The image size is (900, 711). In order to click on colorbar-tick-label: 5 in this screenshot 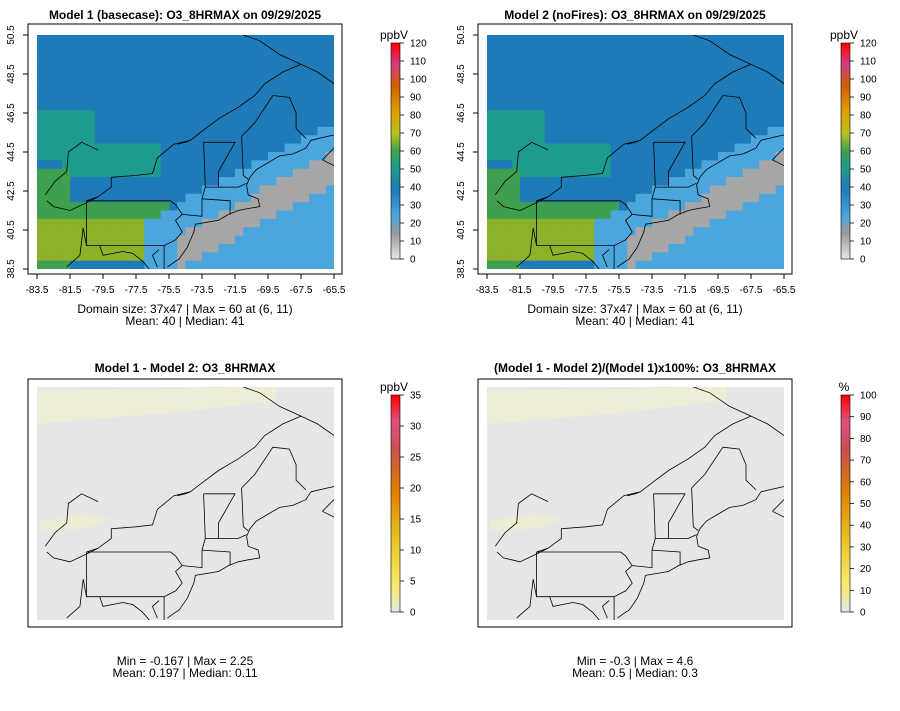, I will do `click(413, 582)`.